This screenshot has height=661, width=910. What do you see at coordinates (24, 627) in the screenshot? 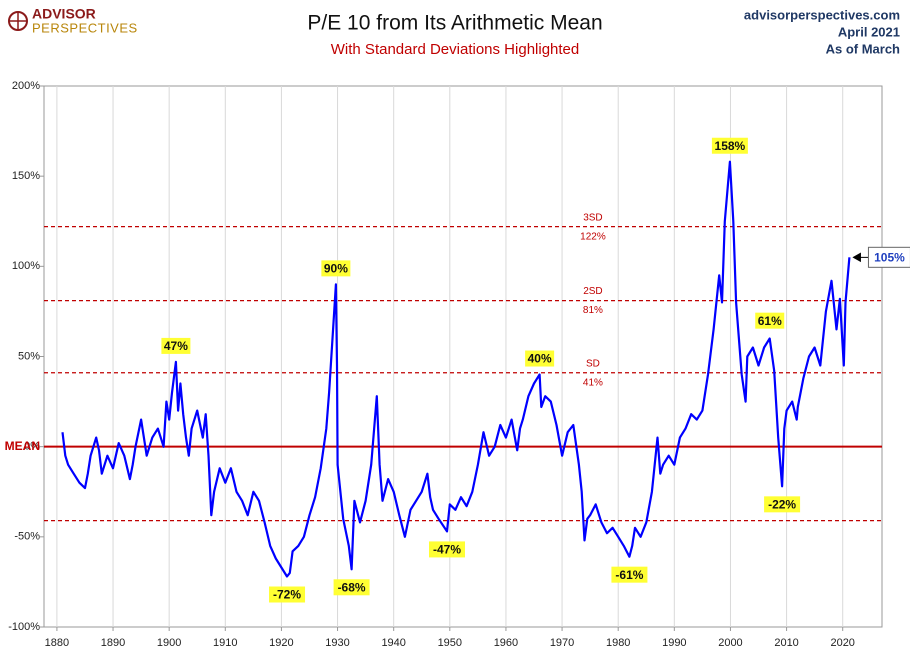
I see `y-tick-label: -100%` at bounding box center [24, 627].